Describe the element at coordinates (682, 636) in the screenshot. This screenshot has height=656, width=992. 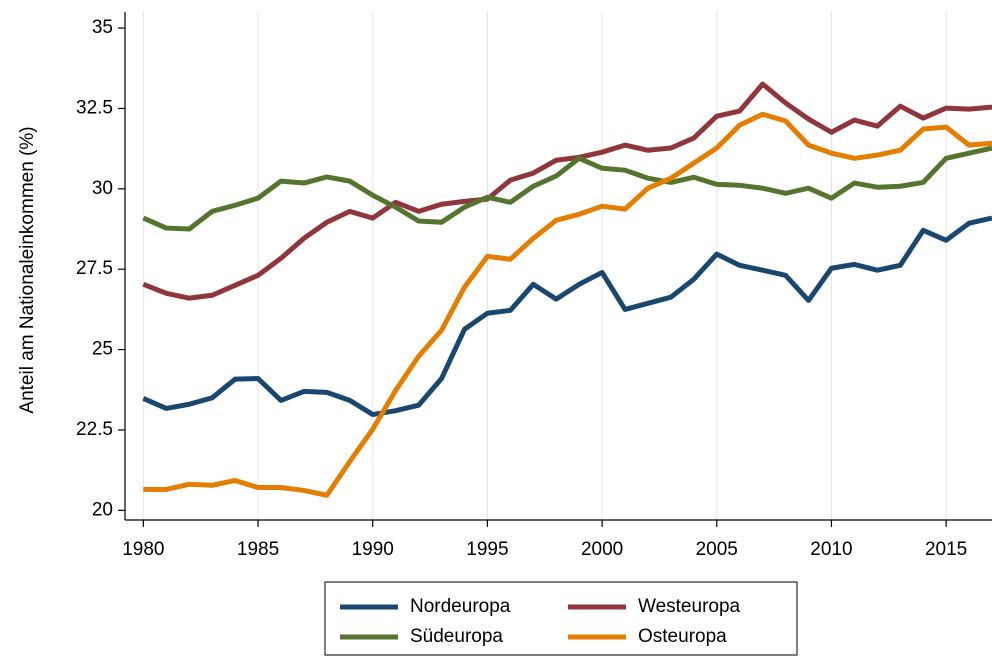
I see `legend-label: Osteuropa` at that location.